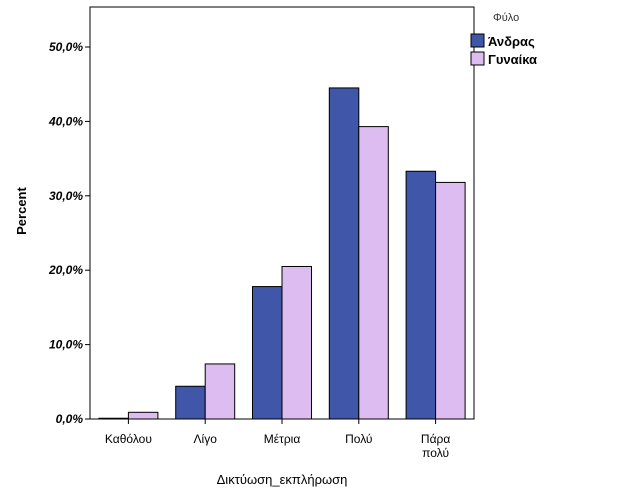  What do you see at coordinates (65, 121) in the screenshot?
I see `y-tick-label: 40,0%` at bounding box center [65, 121].